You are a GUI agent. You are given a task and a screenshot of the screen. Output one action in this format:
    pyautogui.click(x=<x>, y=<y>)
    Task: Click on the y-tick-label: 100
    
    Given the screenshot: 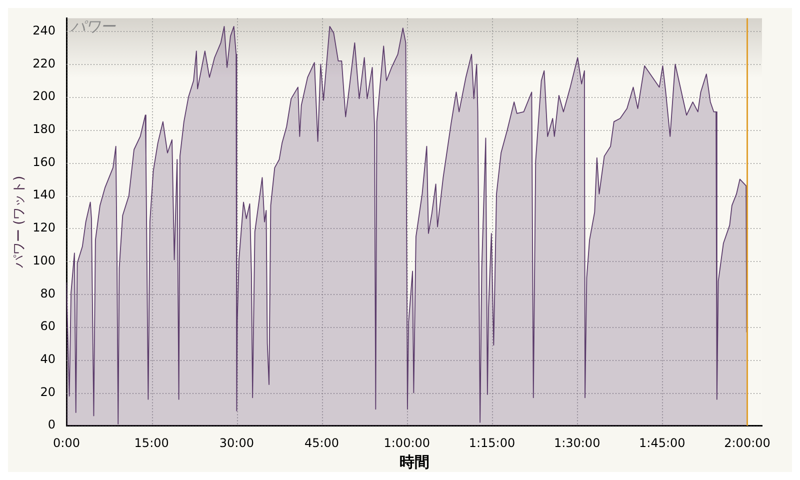 What is the action you would take?
    pyautogui.click(x=44, y=260)
    